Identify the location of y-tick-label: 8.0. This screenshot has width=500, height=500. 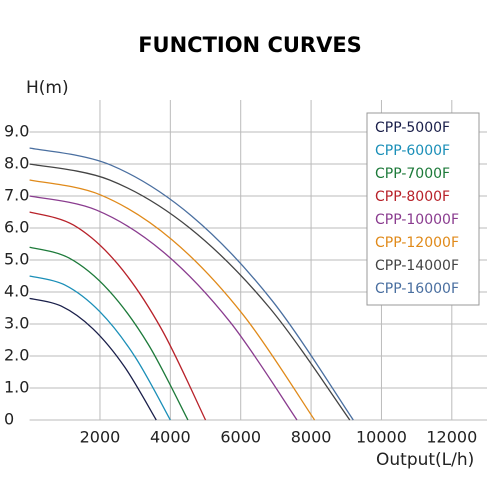
(16, 163).